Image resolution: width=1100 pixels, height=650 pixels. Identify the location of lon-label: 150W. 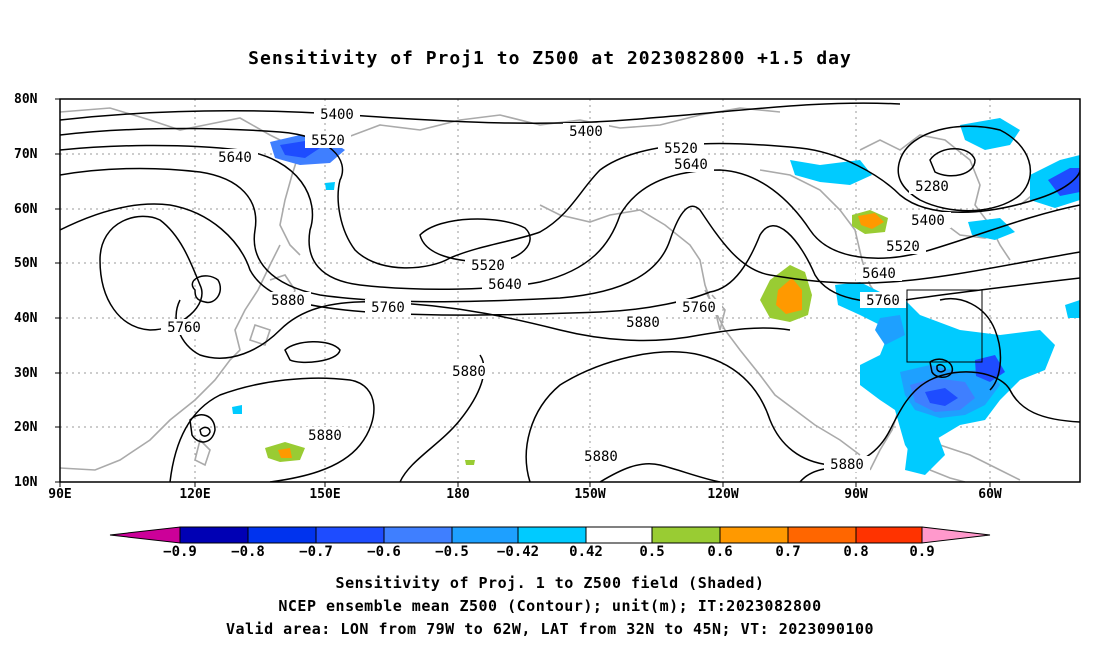
(590, 494).